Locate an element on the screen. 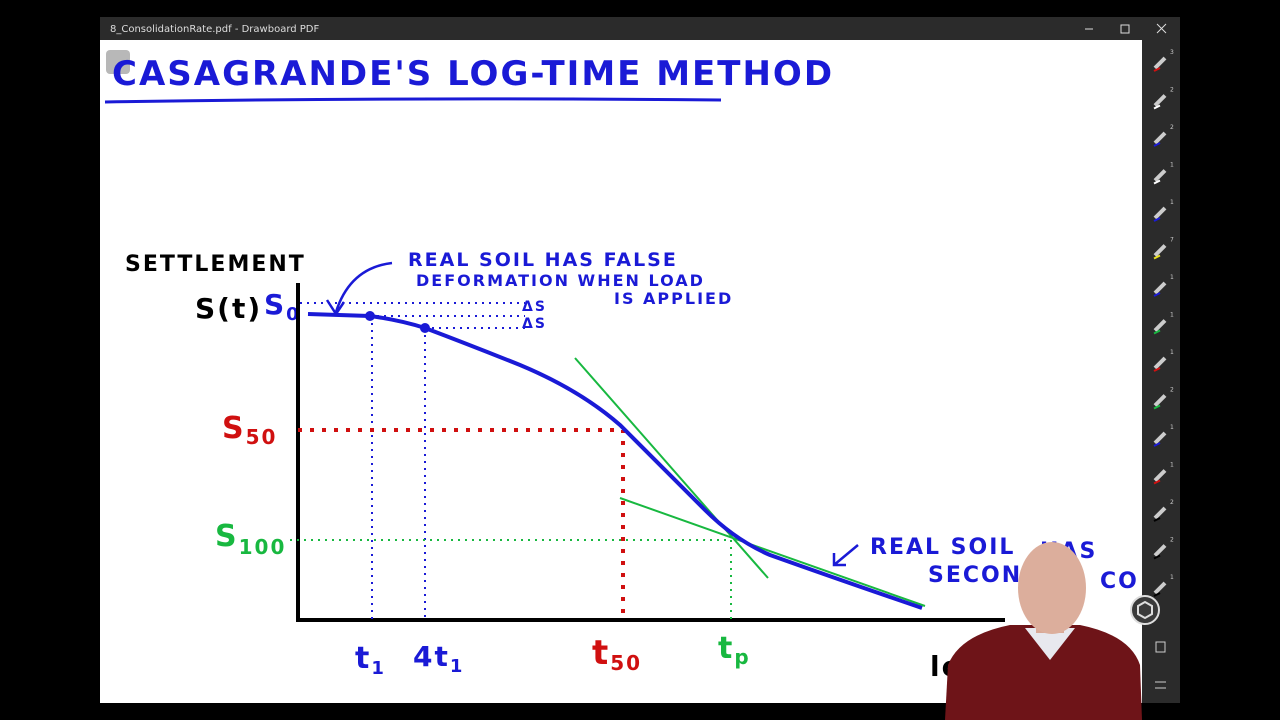 Image resolution: width=1280 pixels, height=720 pixels. note-line: SECON is located at coordinates (975, 575).